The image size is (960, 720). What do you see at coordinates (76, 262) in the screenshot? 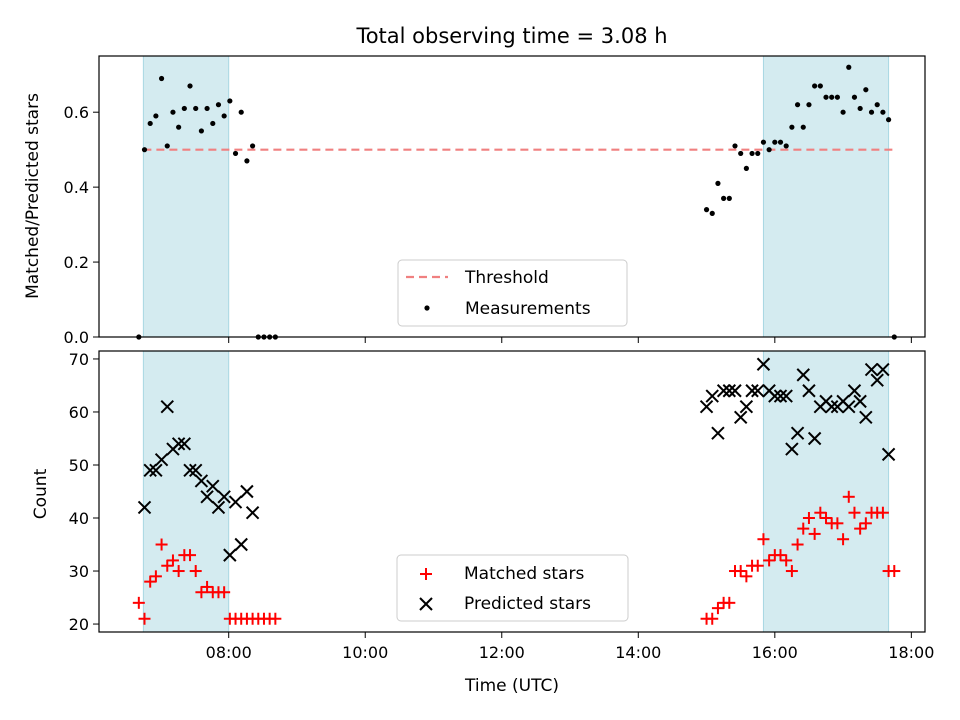
I see `y-tick-label: 0.2` at bounding box center [76, 262].